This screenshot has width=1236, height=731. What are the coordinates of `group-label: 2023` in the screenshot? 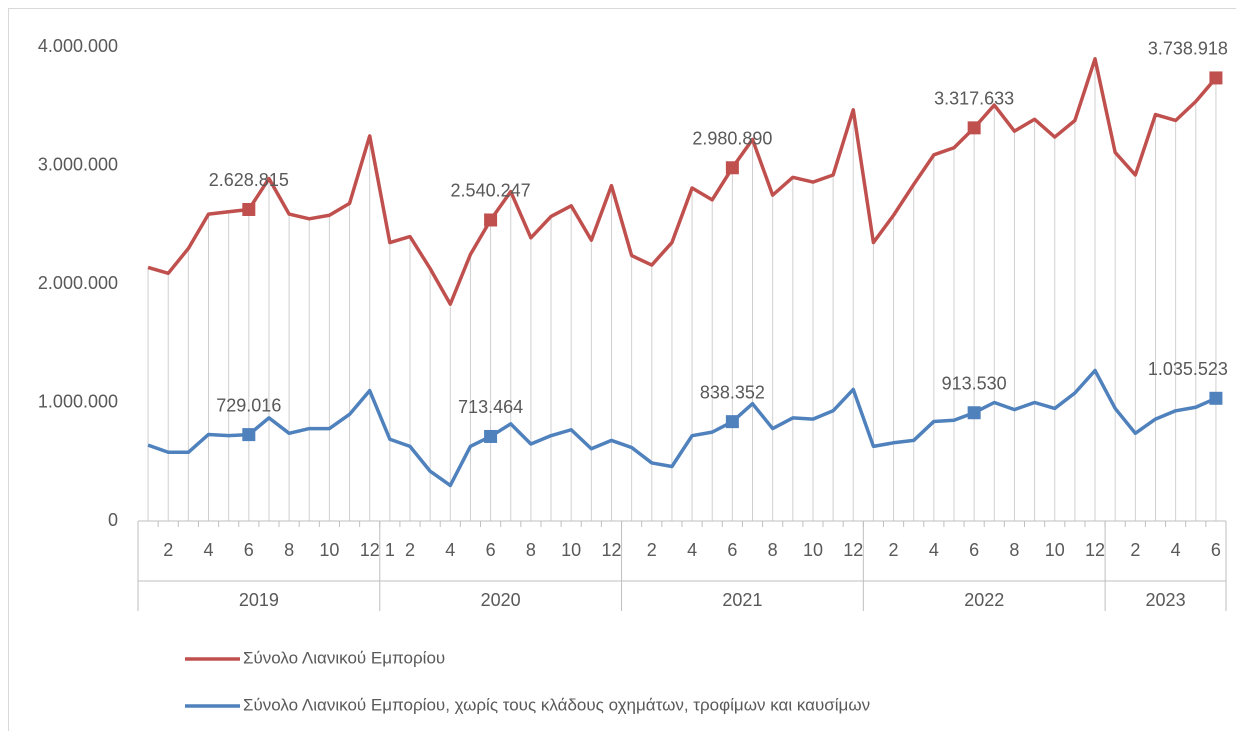 It's located at (1166, 600).